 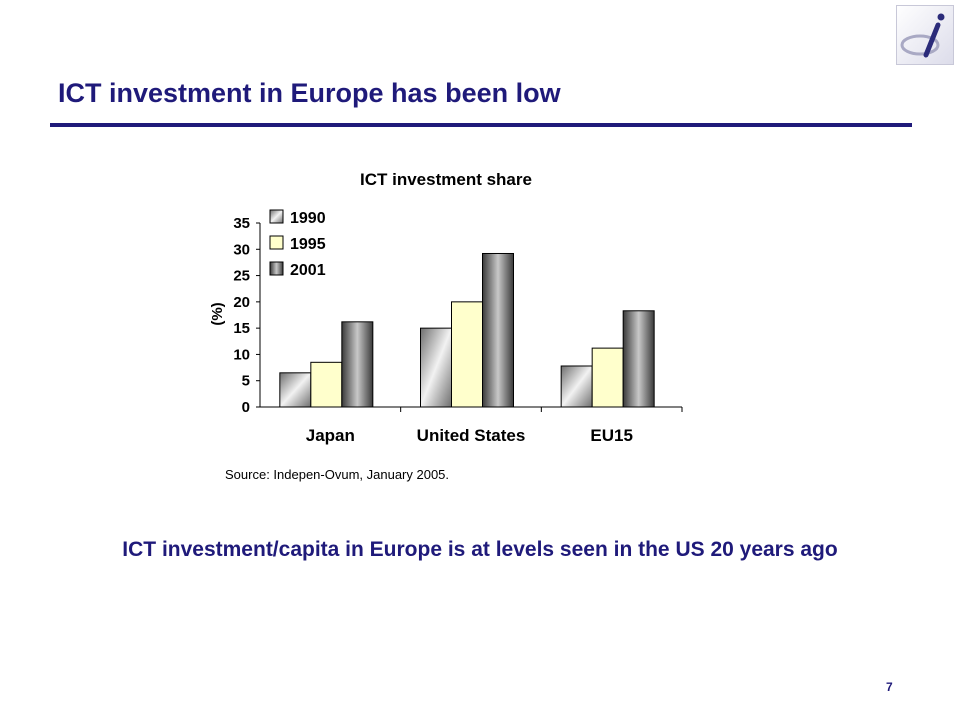 What do you see at coordinates (241, 249) in the screenshot?
I see `y-tick-label: 30` at bounding box center [241, 249].